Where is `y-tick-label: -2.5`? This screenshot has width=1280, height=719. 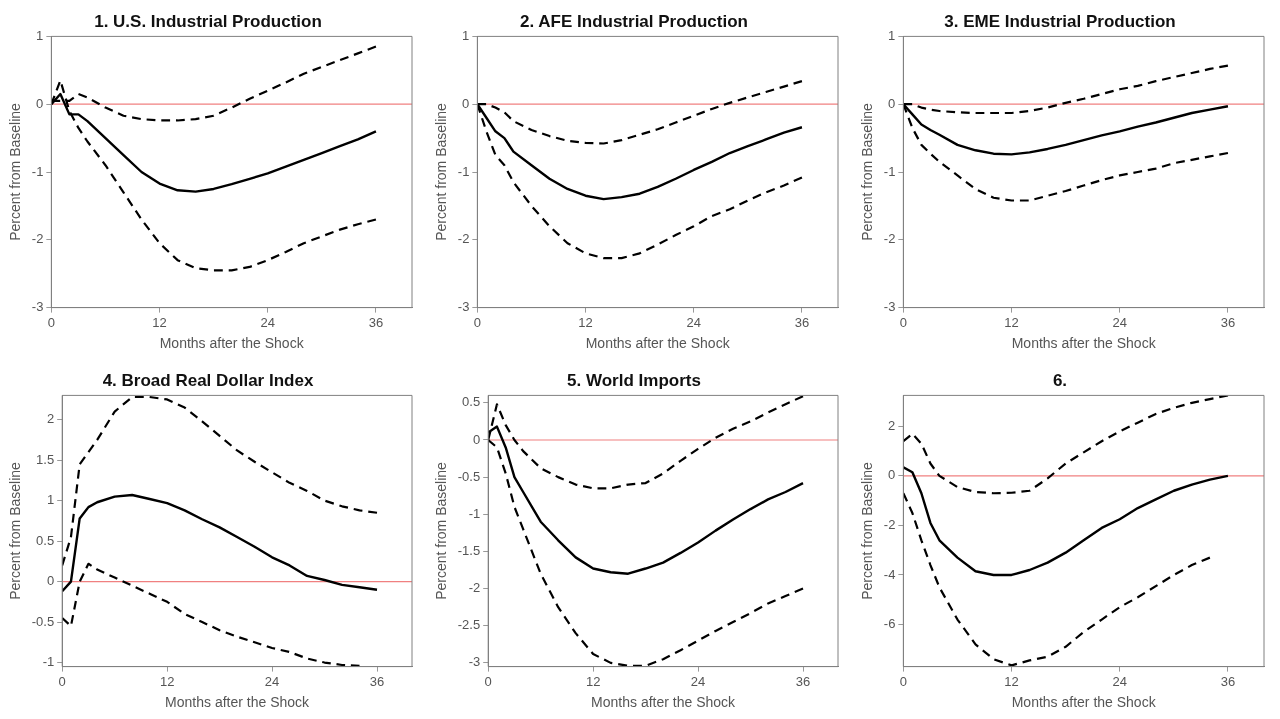
y-tick-label: -2.5 is located at coordinates (469, 625).